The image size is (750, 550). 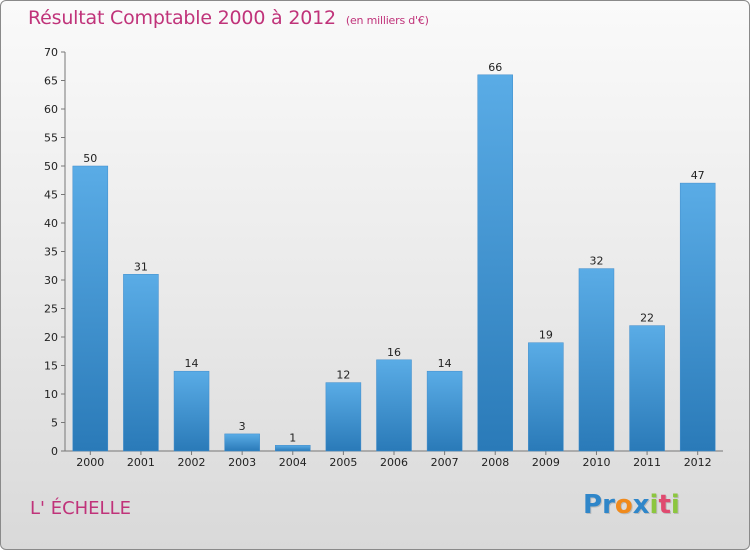 I want to click on y-tick-label: 65, so click(x=51, y=81).